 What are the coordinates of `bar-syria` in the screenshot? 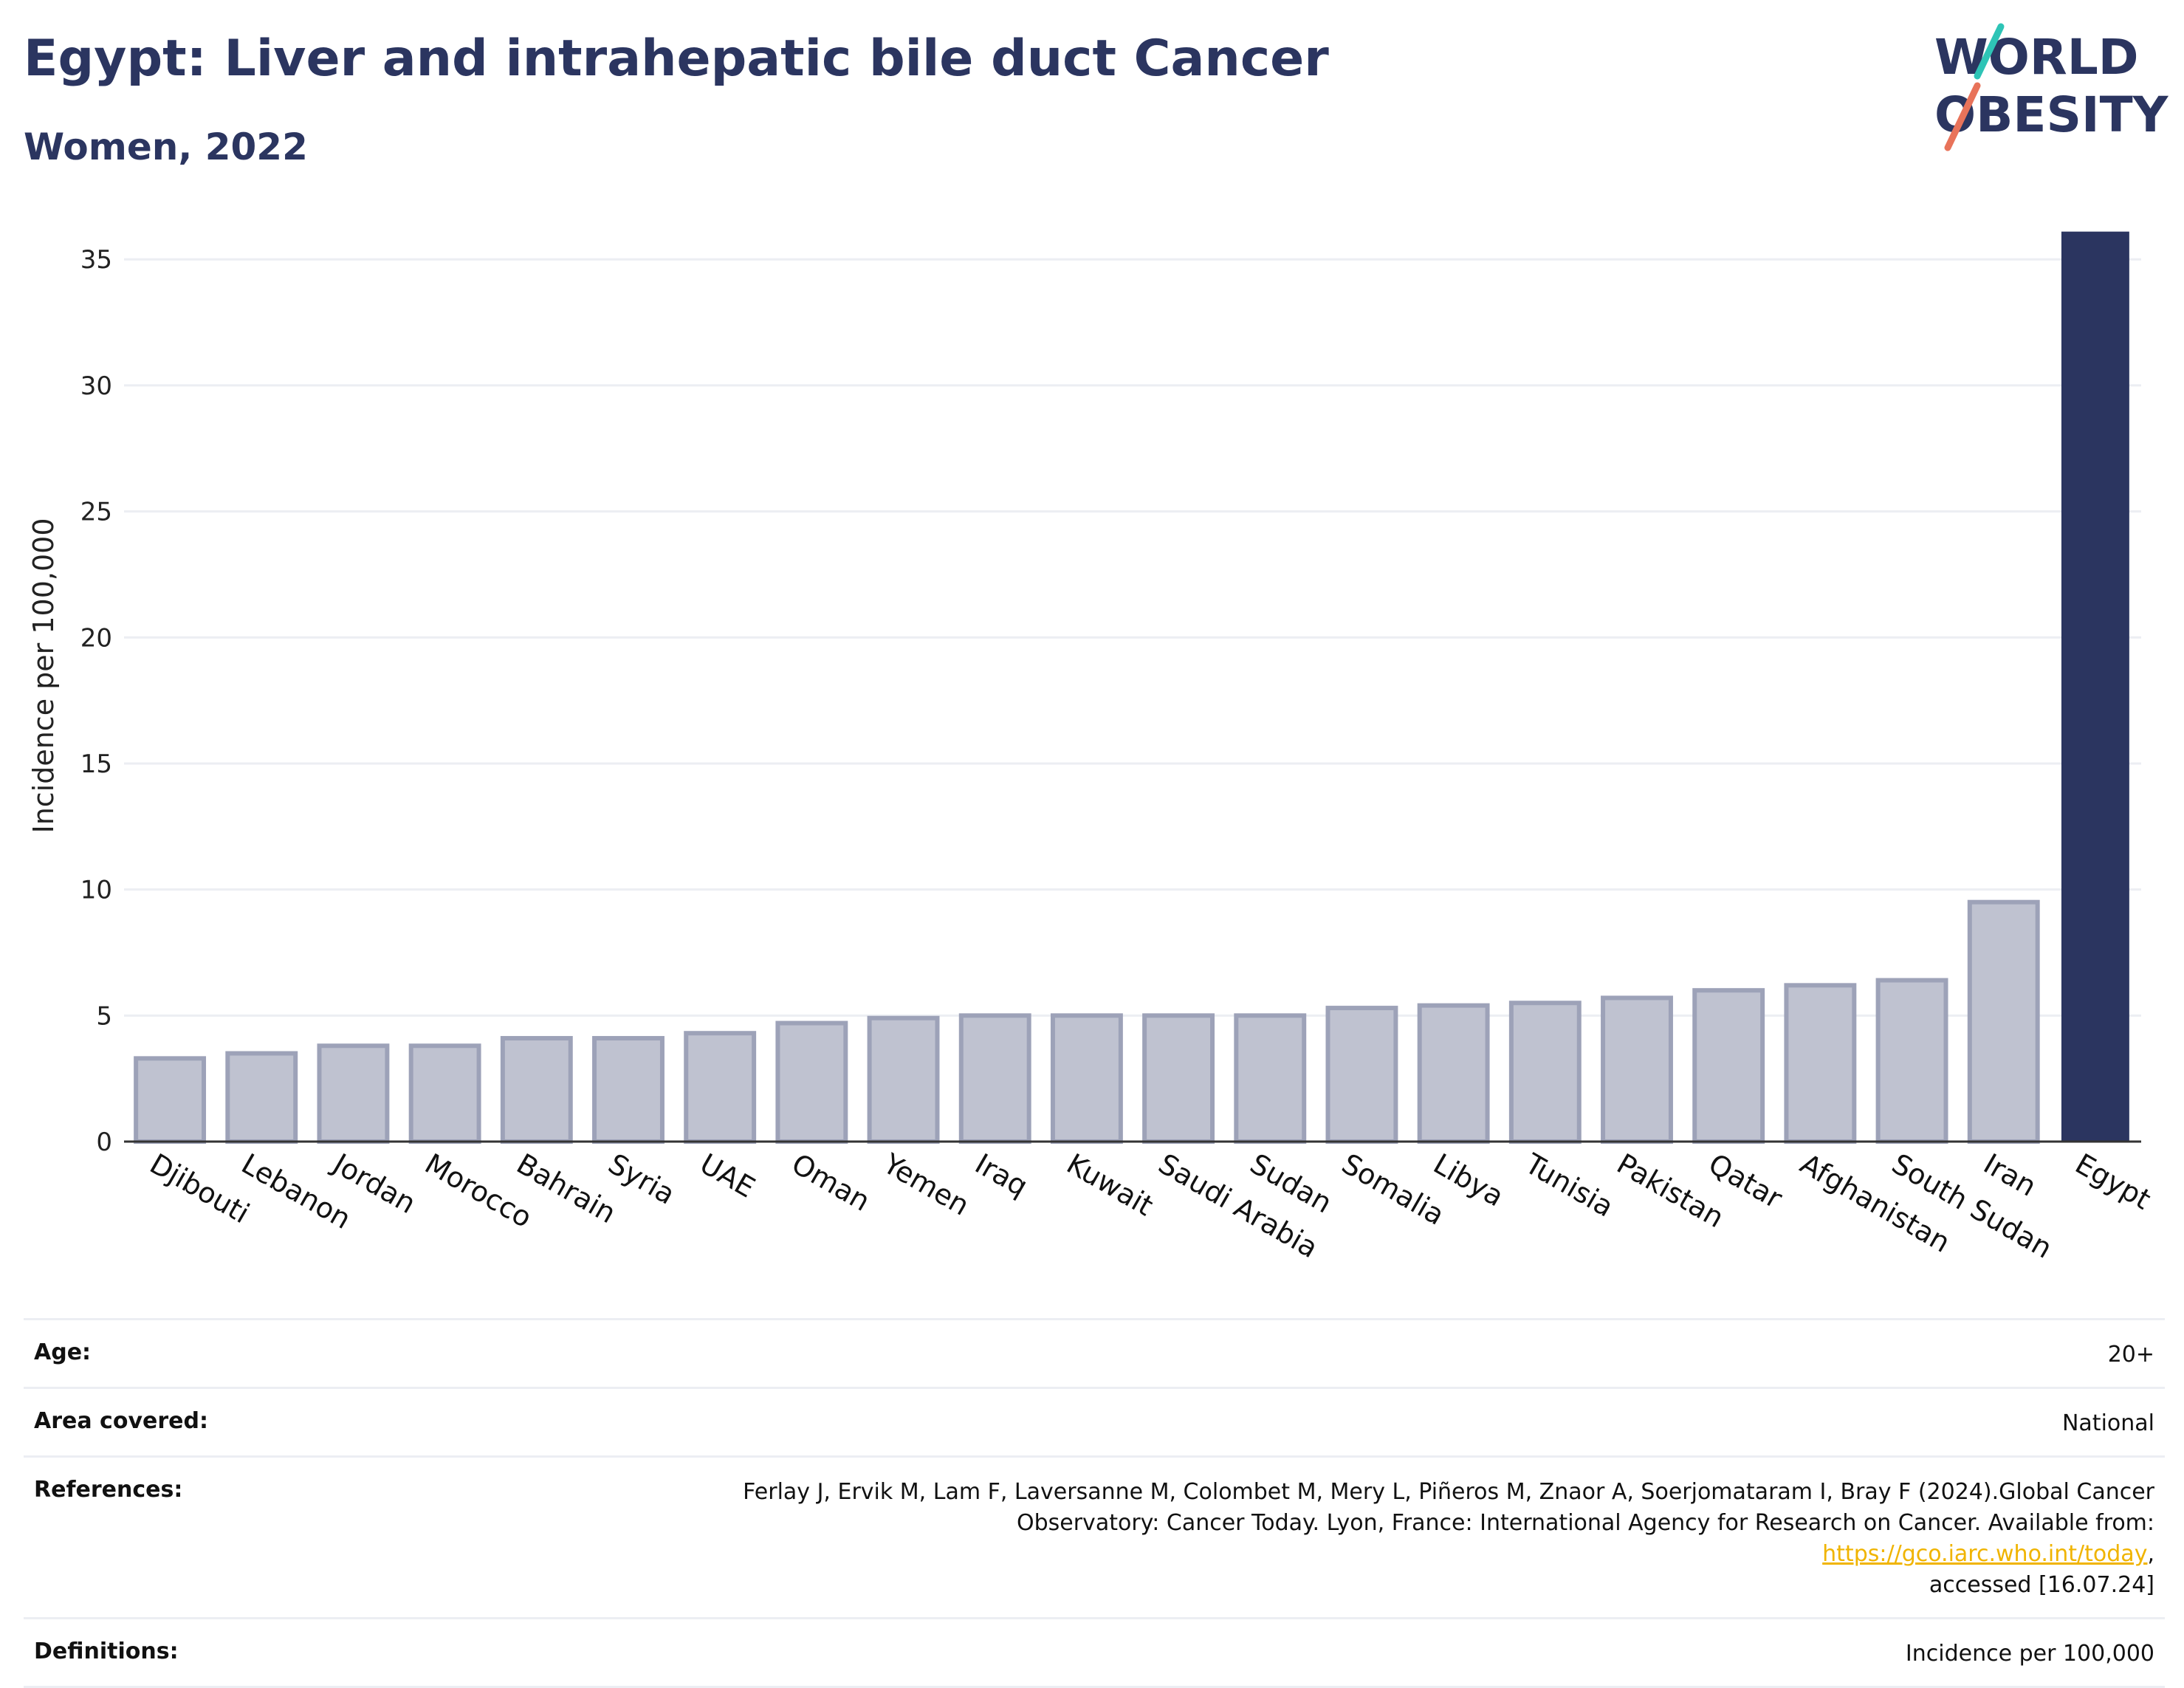 It's located at (629, 1090).